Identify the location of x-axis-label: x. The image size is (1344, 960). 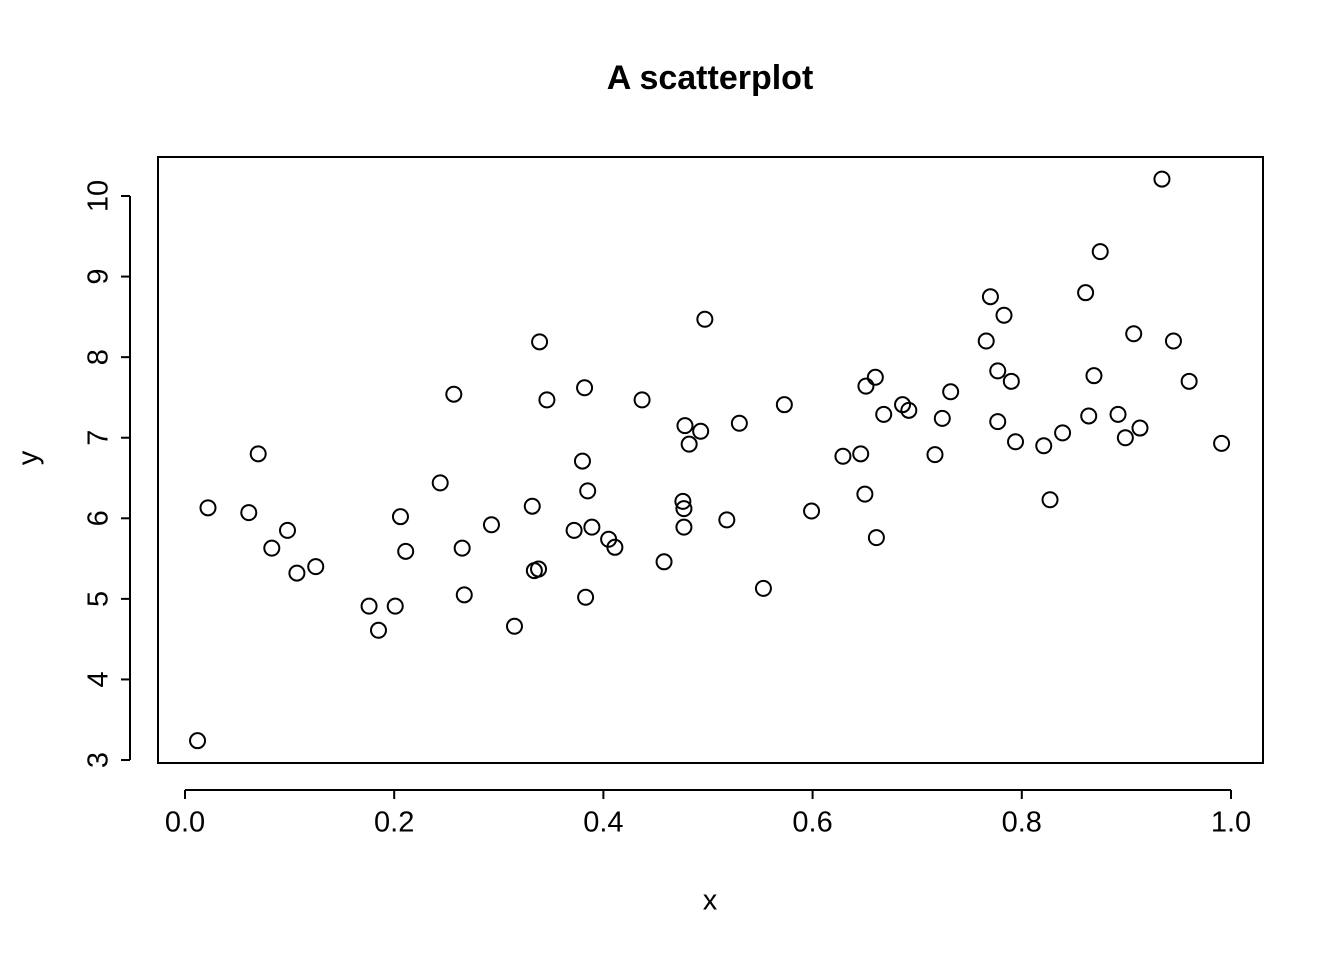
(710, 901).